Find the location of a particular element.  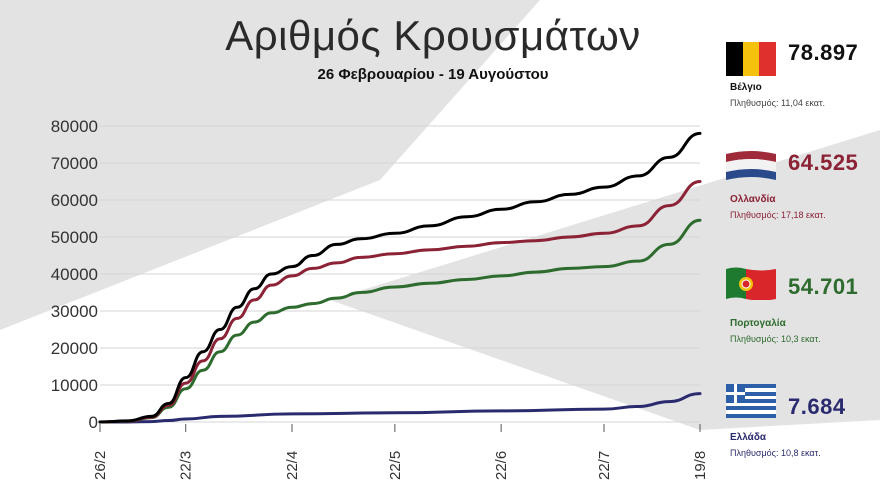

legend-country: Πορτογαλία is located at coordinates (758, 323).